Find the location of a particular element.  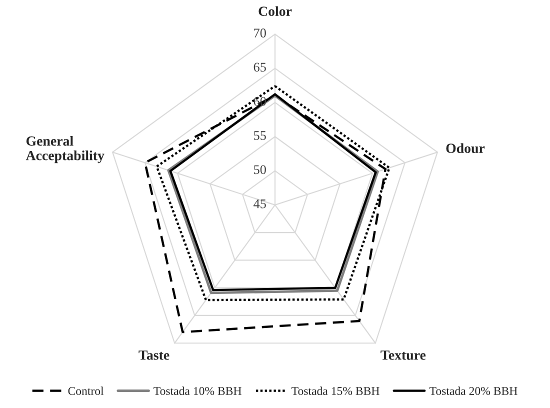

legend-label: Tostada 10% BBH is located at coordinates (198, 391).